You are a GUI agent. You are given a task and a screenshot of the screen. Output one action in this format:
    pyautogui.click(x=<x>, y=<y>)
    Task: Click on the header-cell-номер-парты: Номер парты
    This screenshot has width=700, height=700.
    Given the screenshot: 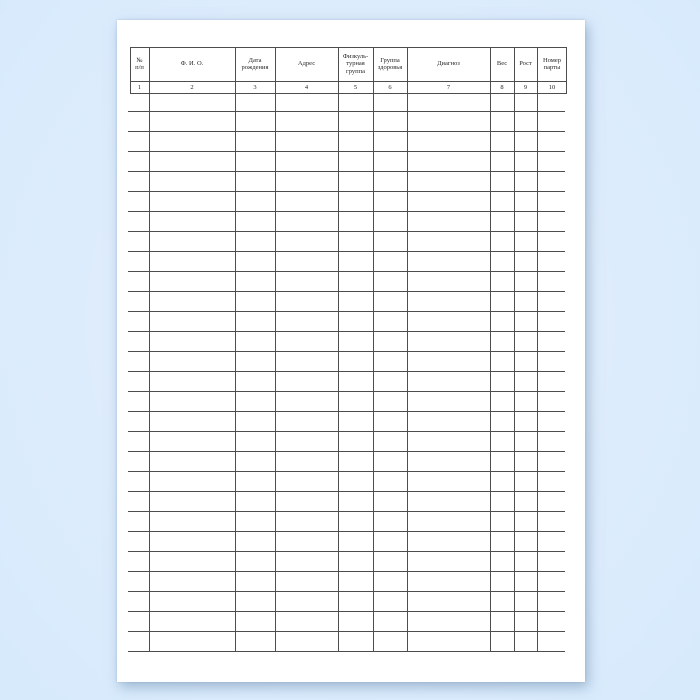 What is the action you would take?
    pyautogui.click(x=552, y=64)
    